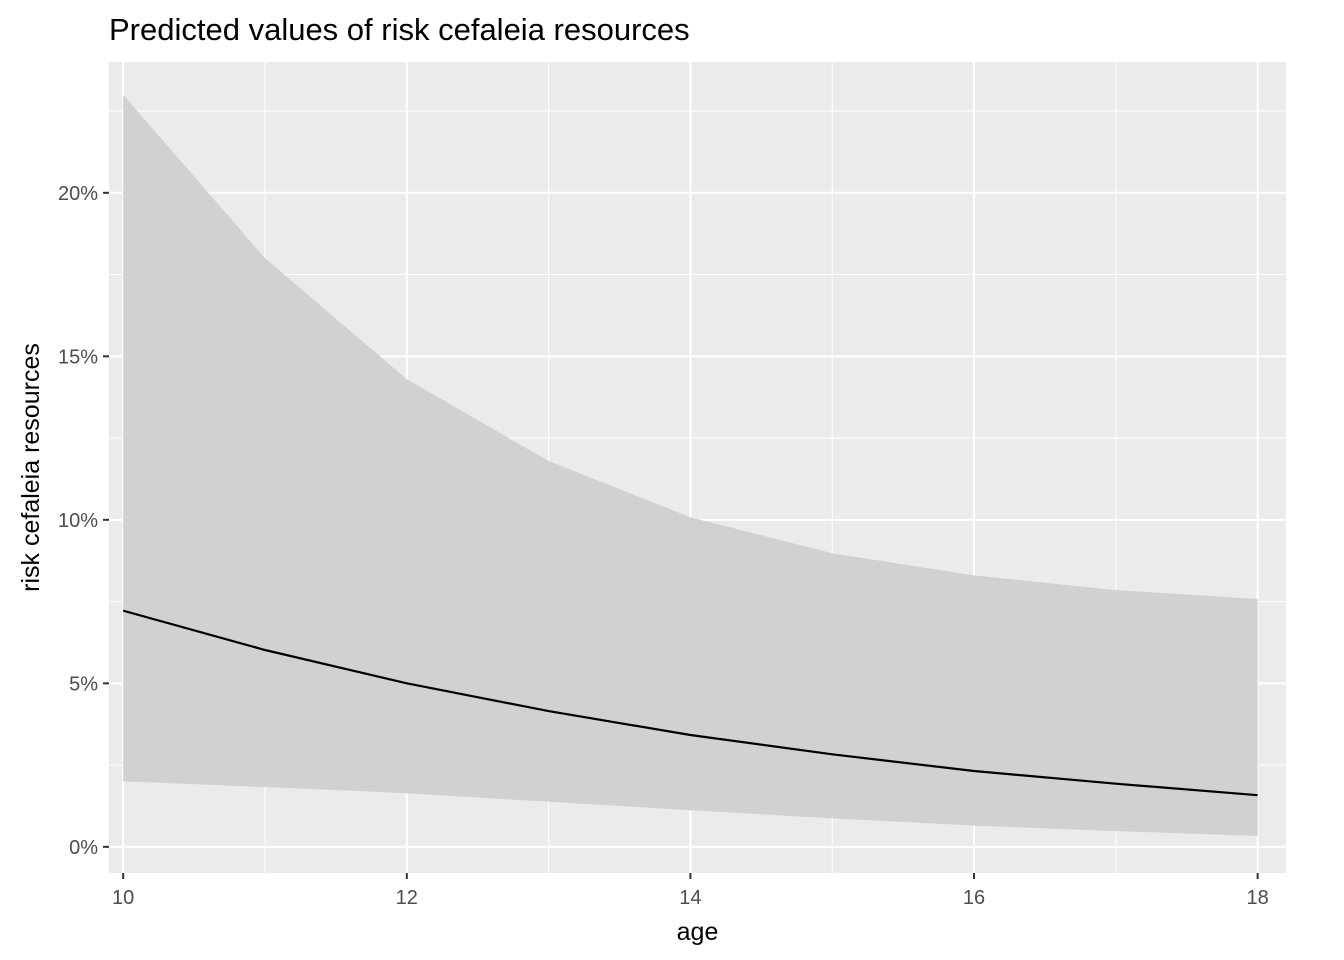 This screenshot has width=1344, height=960. What do you see at coordinates (78, 357) in the screenshot?
I see `y-tick-label: 15%` at bounding box center [78, 357].